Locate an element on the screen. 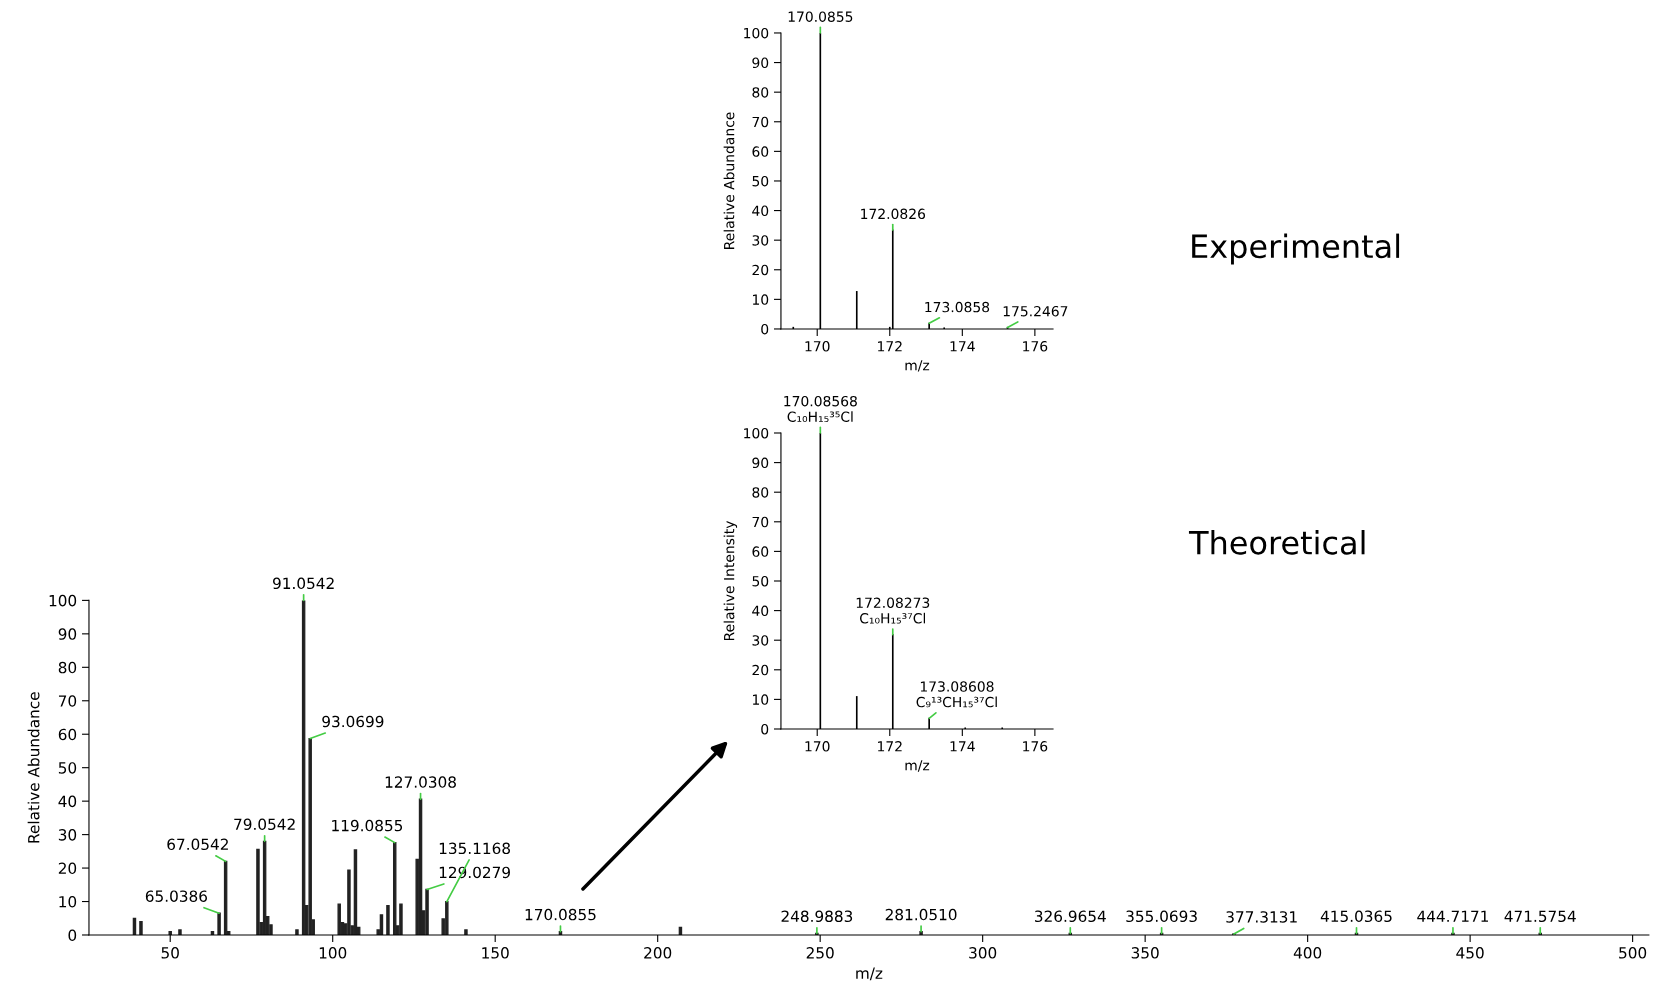 The height and width of the screenshot is (987, 1663). x-tick-label: 450 is located at coordinates (1470, 953).